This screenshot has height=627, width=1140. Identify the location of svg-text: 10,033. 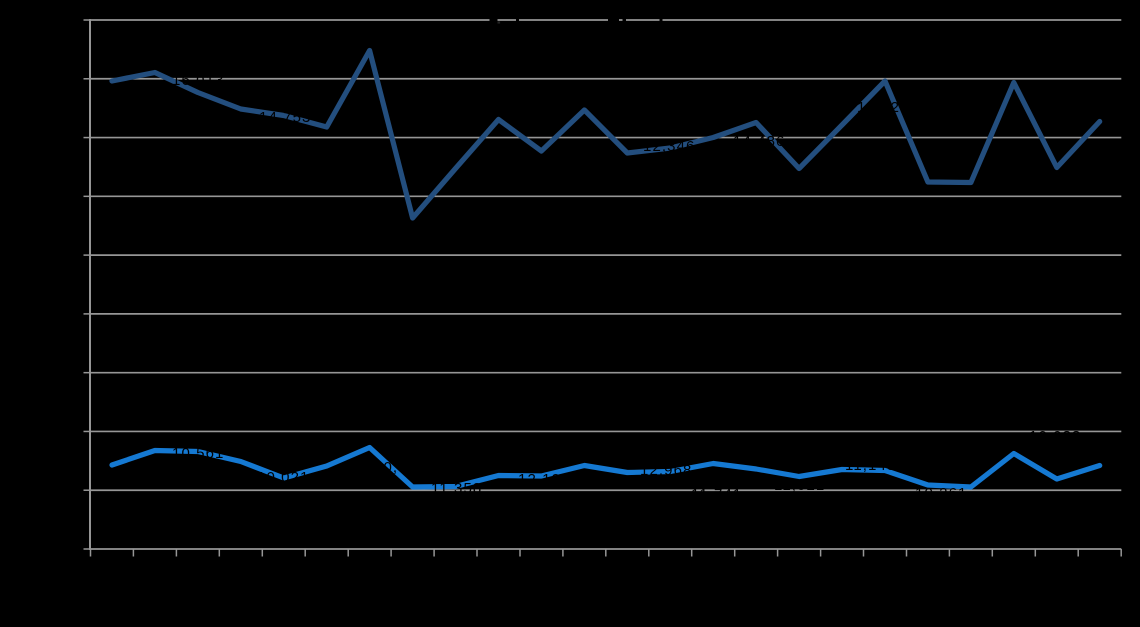
(1055, 436).